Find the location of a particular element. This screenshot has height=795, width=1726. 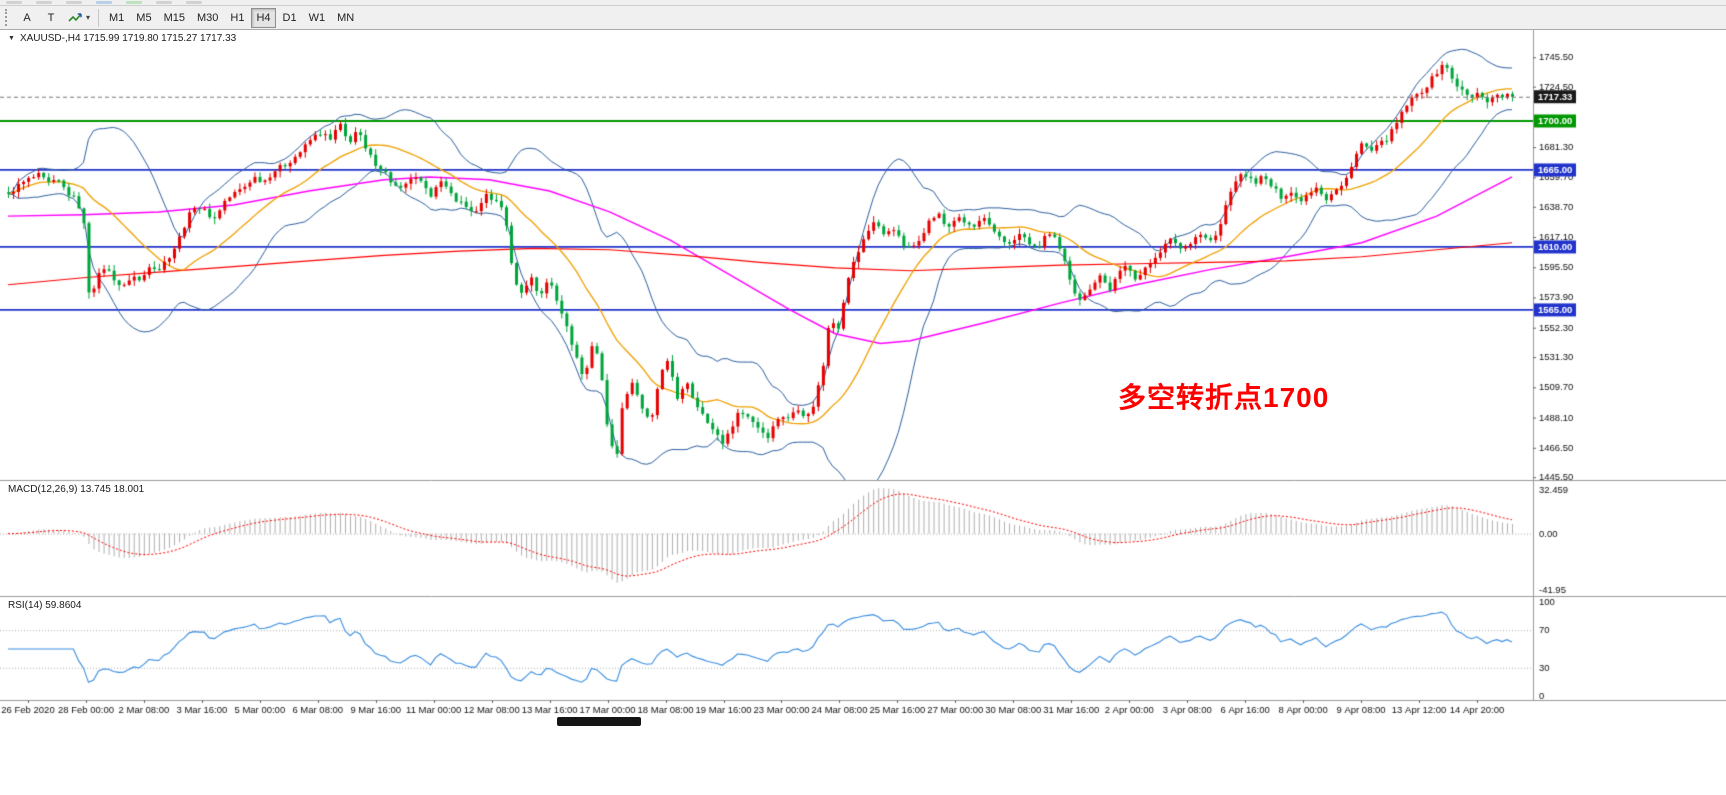

toolbar-separator is located at coordinates (99, 17).